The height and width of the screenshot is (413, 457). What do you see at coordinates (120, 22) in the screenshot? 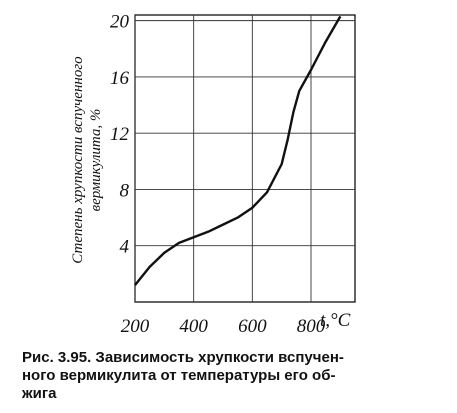
I see `y-tick-label: 20` at bounding box center [120, 22].